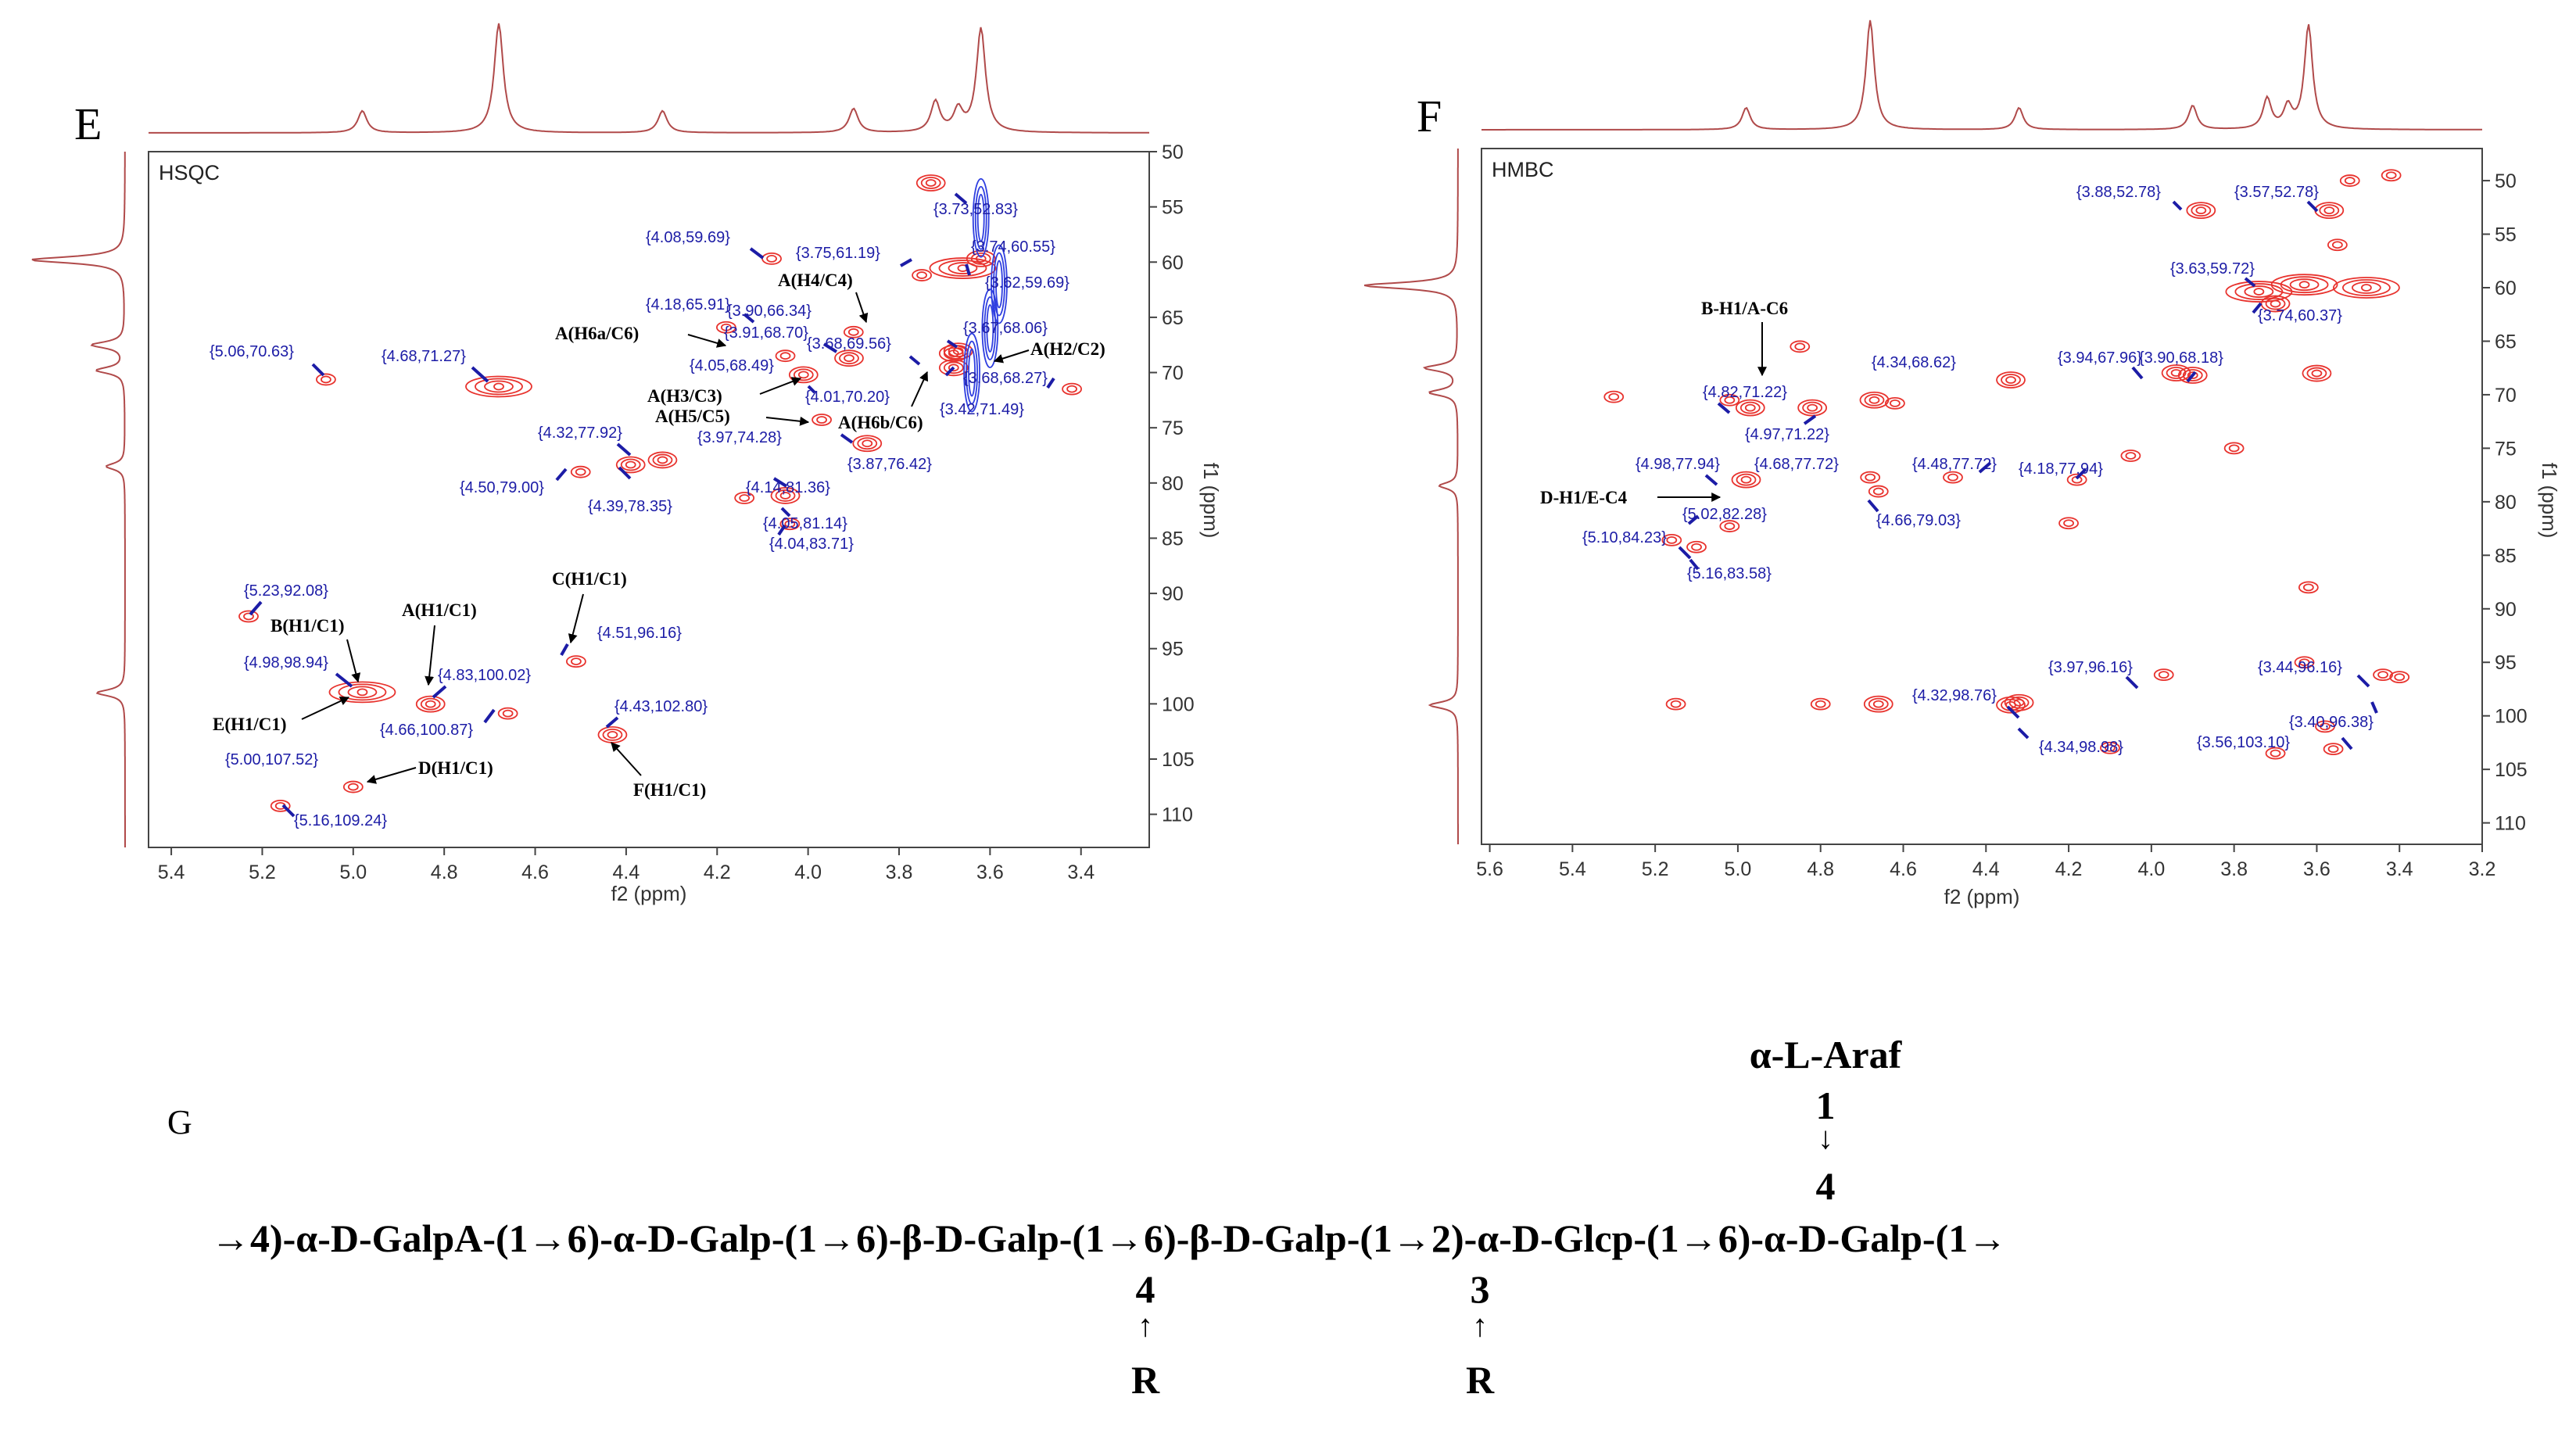 This screenshot has width=2576, height=1440. I want to click on hmbc-y-tick-label: 80, so click(2506, 503).